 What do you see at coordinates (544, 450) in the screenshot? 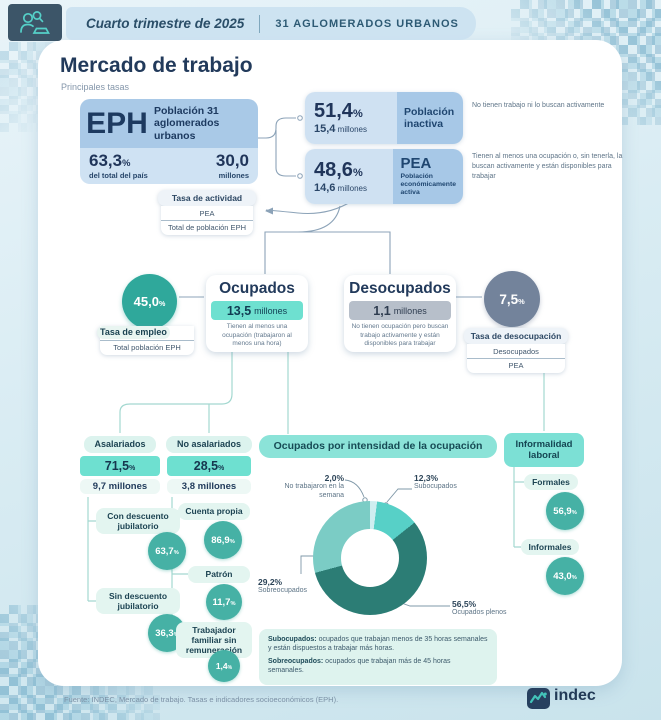
I see `informalidad-header: Informalidad laboral` at bounding box center [544, 450].